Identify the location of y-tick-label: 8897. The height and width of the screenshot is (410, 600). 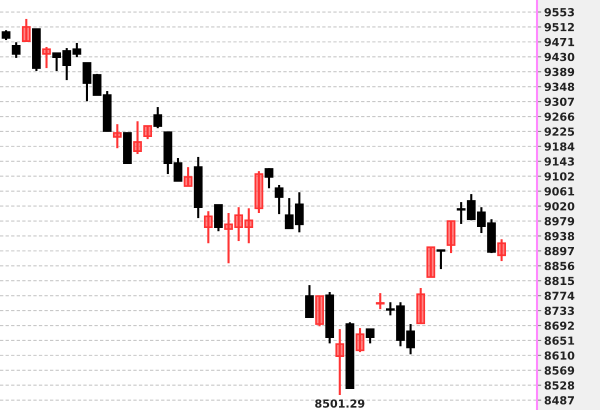
(559, 251).